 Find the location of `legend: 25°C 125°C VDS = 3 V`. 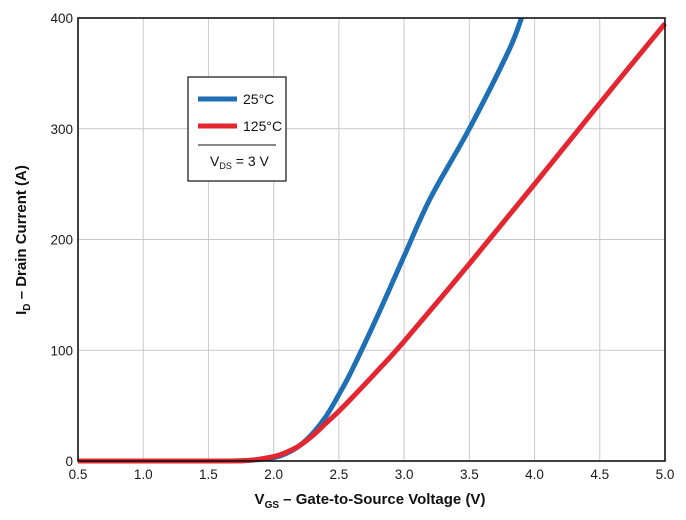

legend: 25°C 125°C VDS = 3 V is located at coordinates (237, 129).